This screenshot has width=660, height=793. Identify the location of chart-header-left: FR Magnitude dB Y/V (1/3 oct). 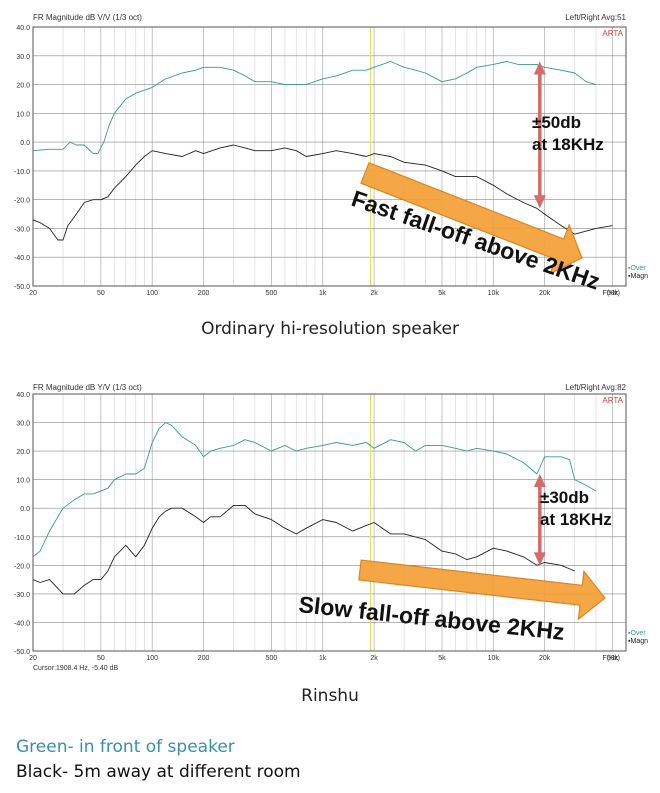
(87, 387).